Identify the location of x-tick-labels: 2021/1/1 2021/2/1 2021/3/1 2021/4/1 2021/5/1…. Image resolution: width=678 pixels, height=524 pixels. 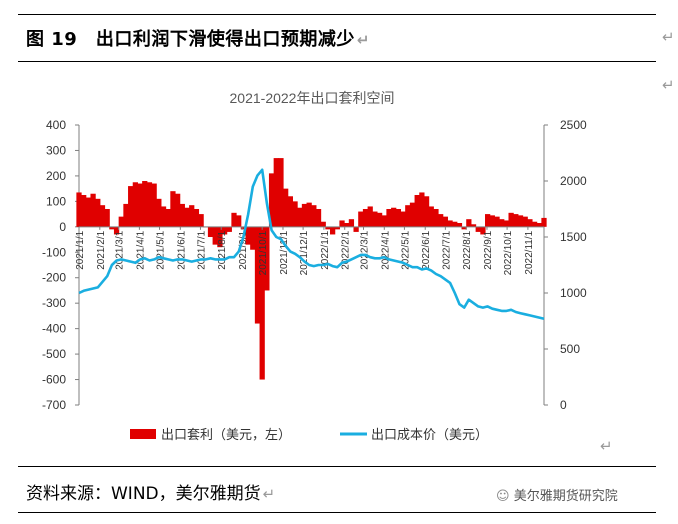
(305, 250).